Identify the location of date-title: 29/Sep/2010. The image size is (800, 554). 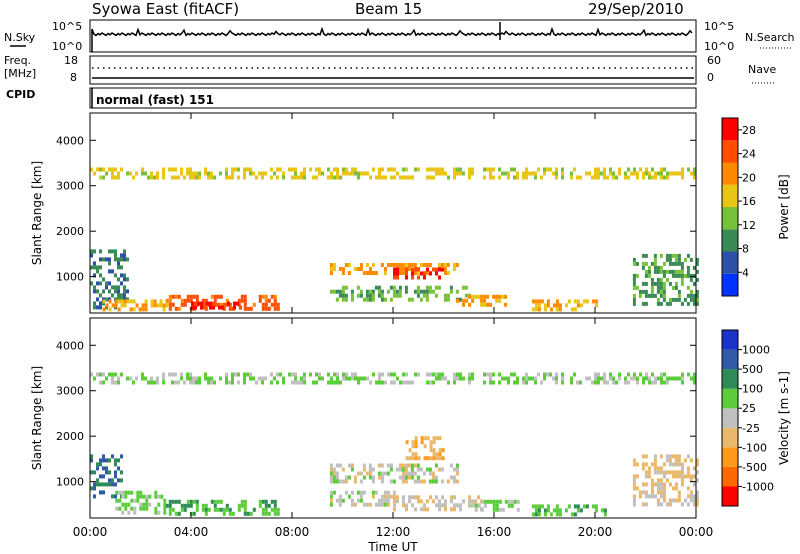
(636, 9).